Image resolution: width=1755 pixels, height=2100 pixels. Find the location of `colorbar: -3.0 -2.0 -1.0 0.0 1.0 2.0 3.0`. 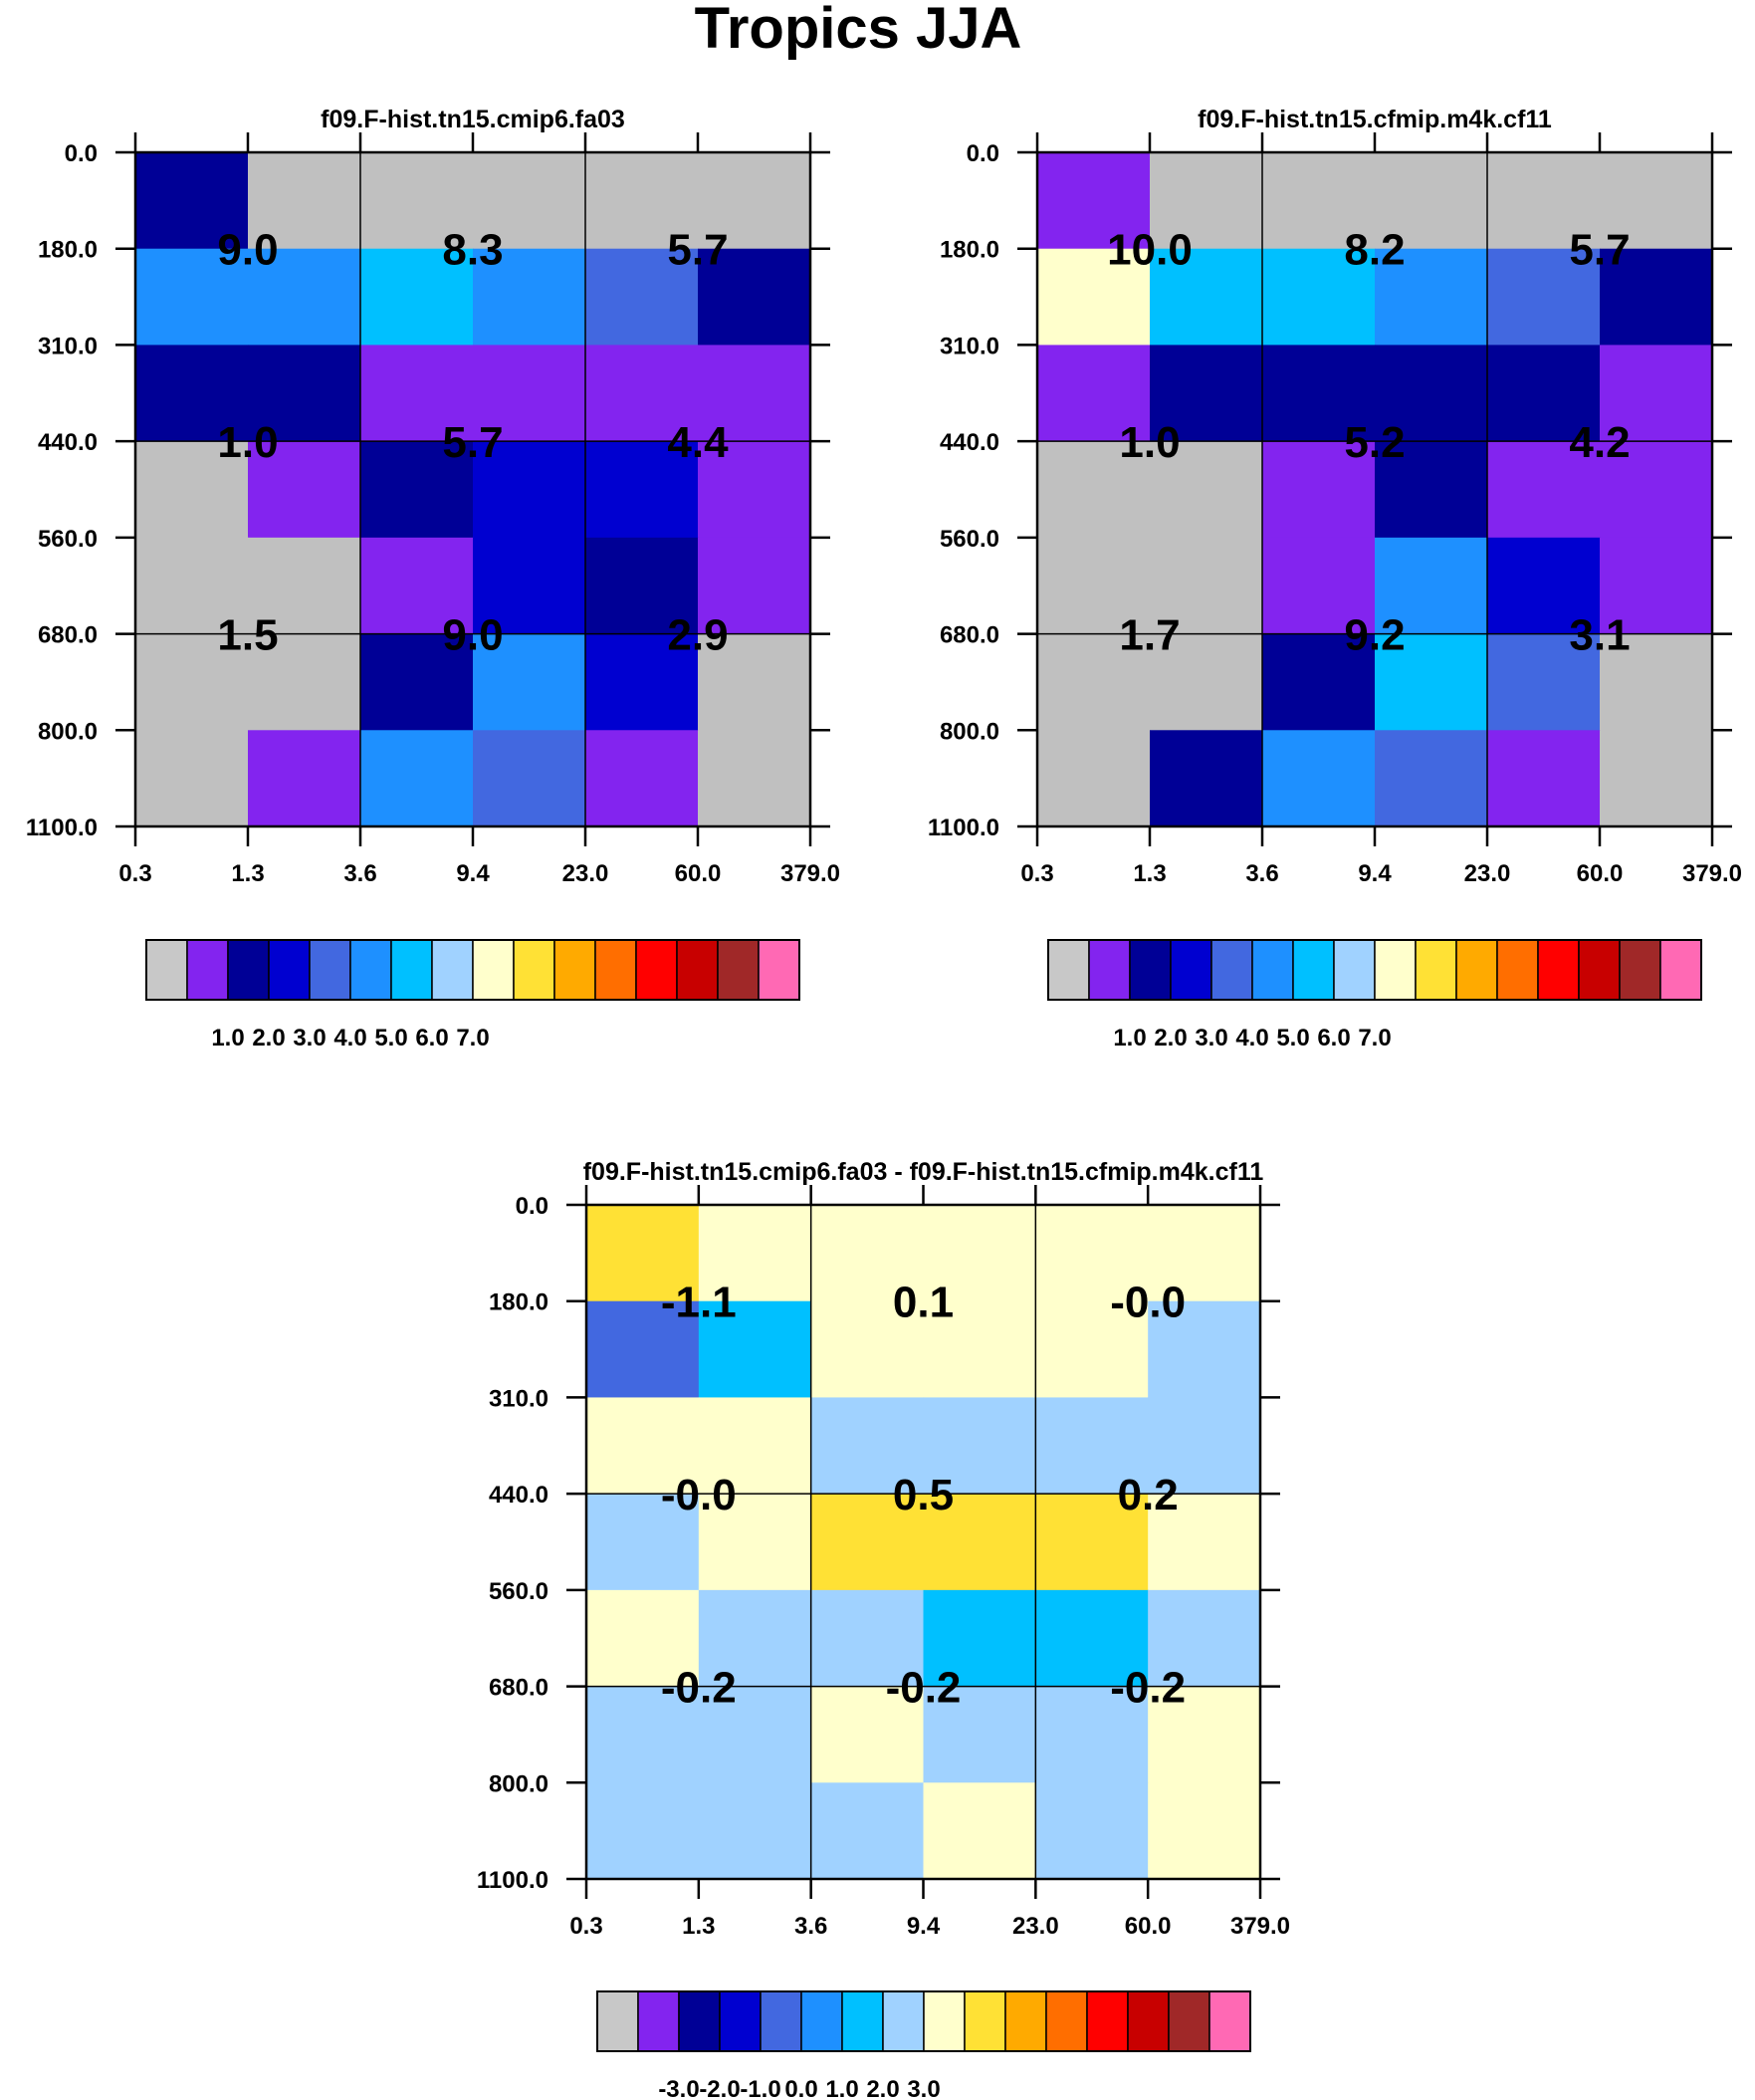

colorbar: -3.0 -2.0 -1.0 0.0 1.0 2.0 3.0 is located at coordinates (923, 2045).